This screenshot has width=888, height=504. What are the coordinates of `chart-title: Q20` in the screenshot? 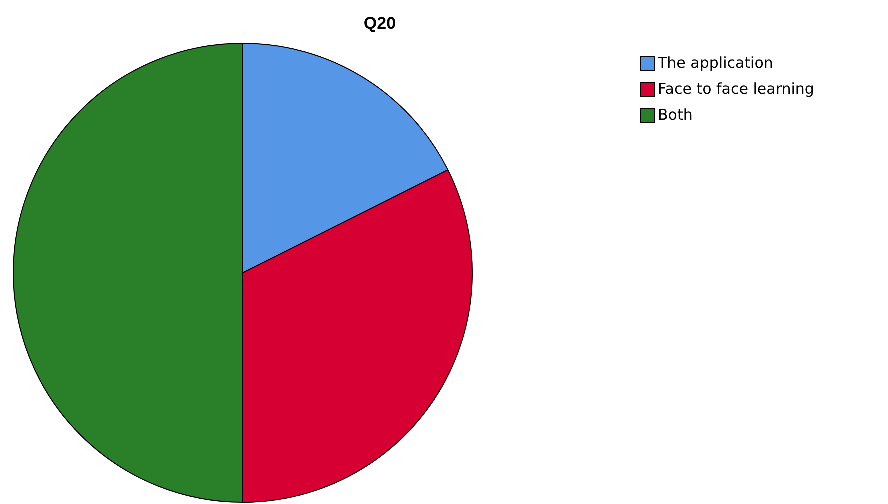 It's located at (380, 24).